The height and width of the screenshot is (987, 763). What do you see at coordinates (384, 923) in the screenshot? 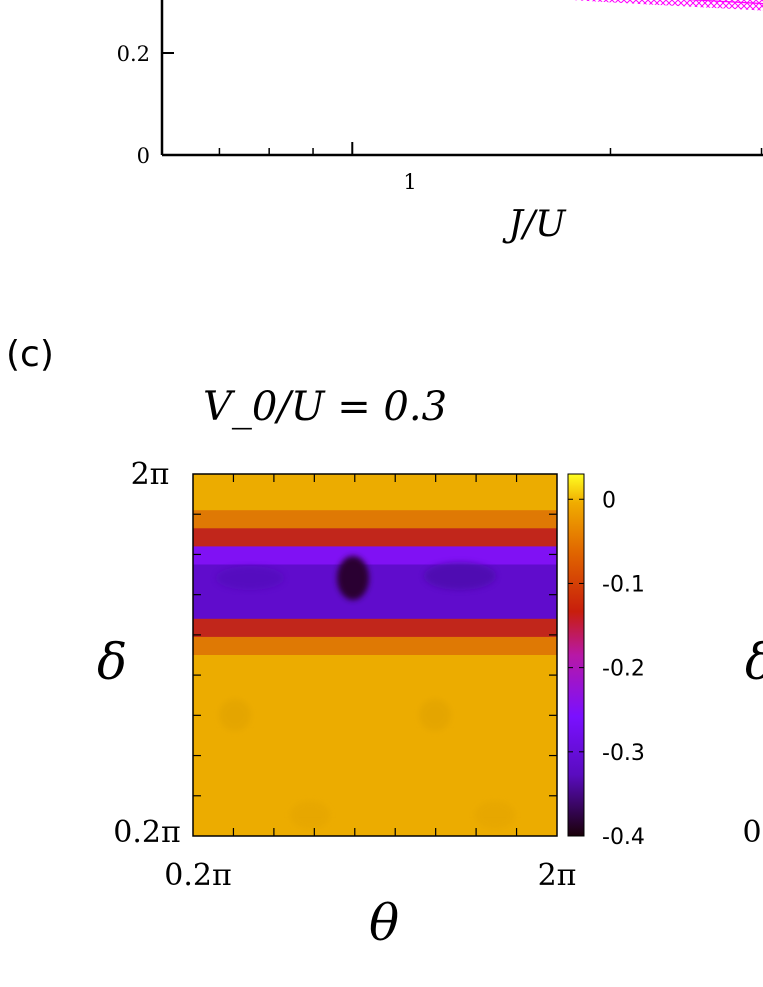
I see `heatmap-x-axis-label: θ` at bounding box center [384, 923].